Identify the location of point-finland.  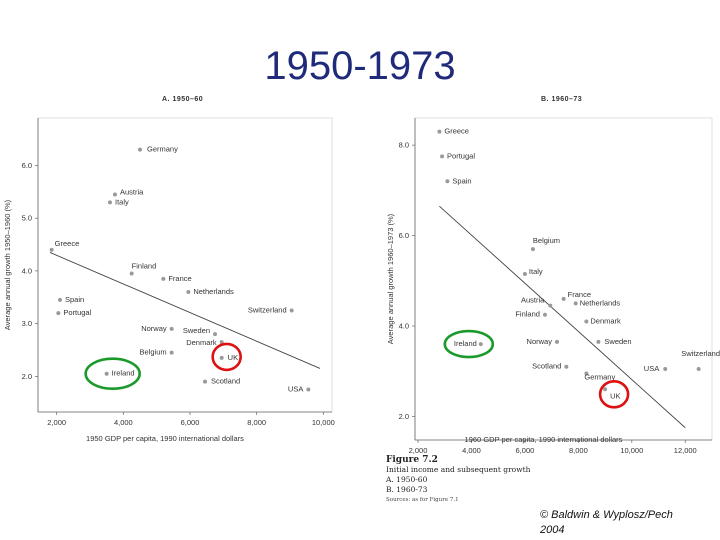
(544, 314).